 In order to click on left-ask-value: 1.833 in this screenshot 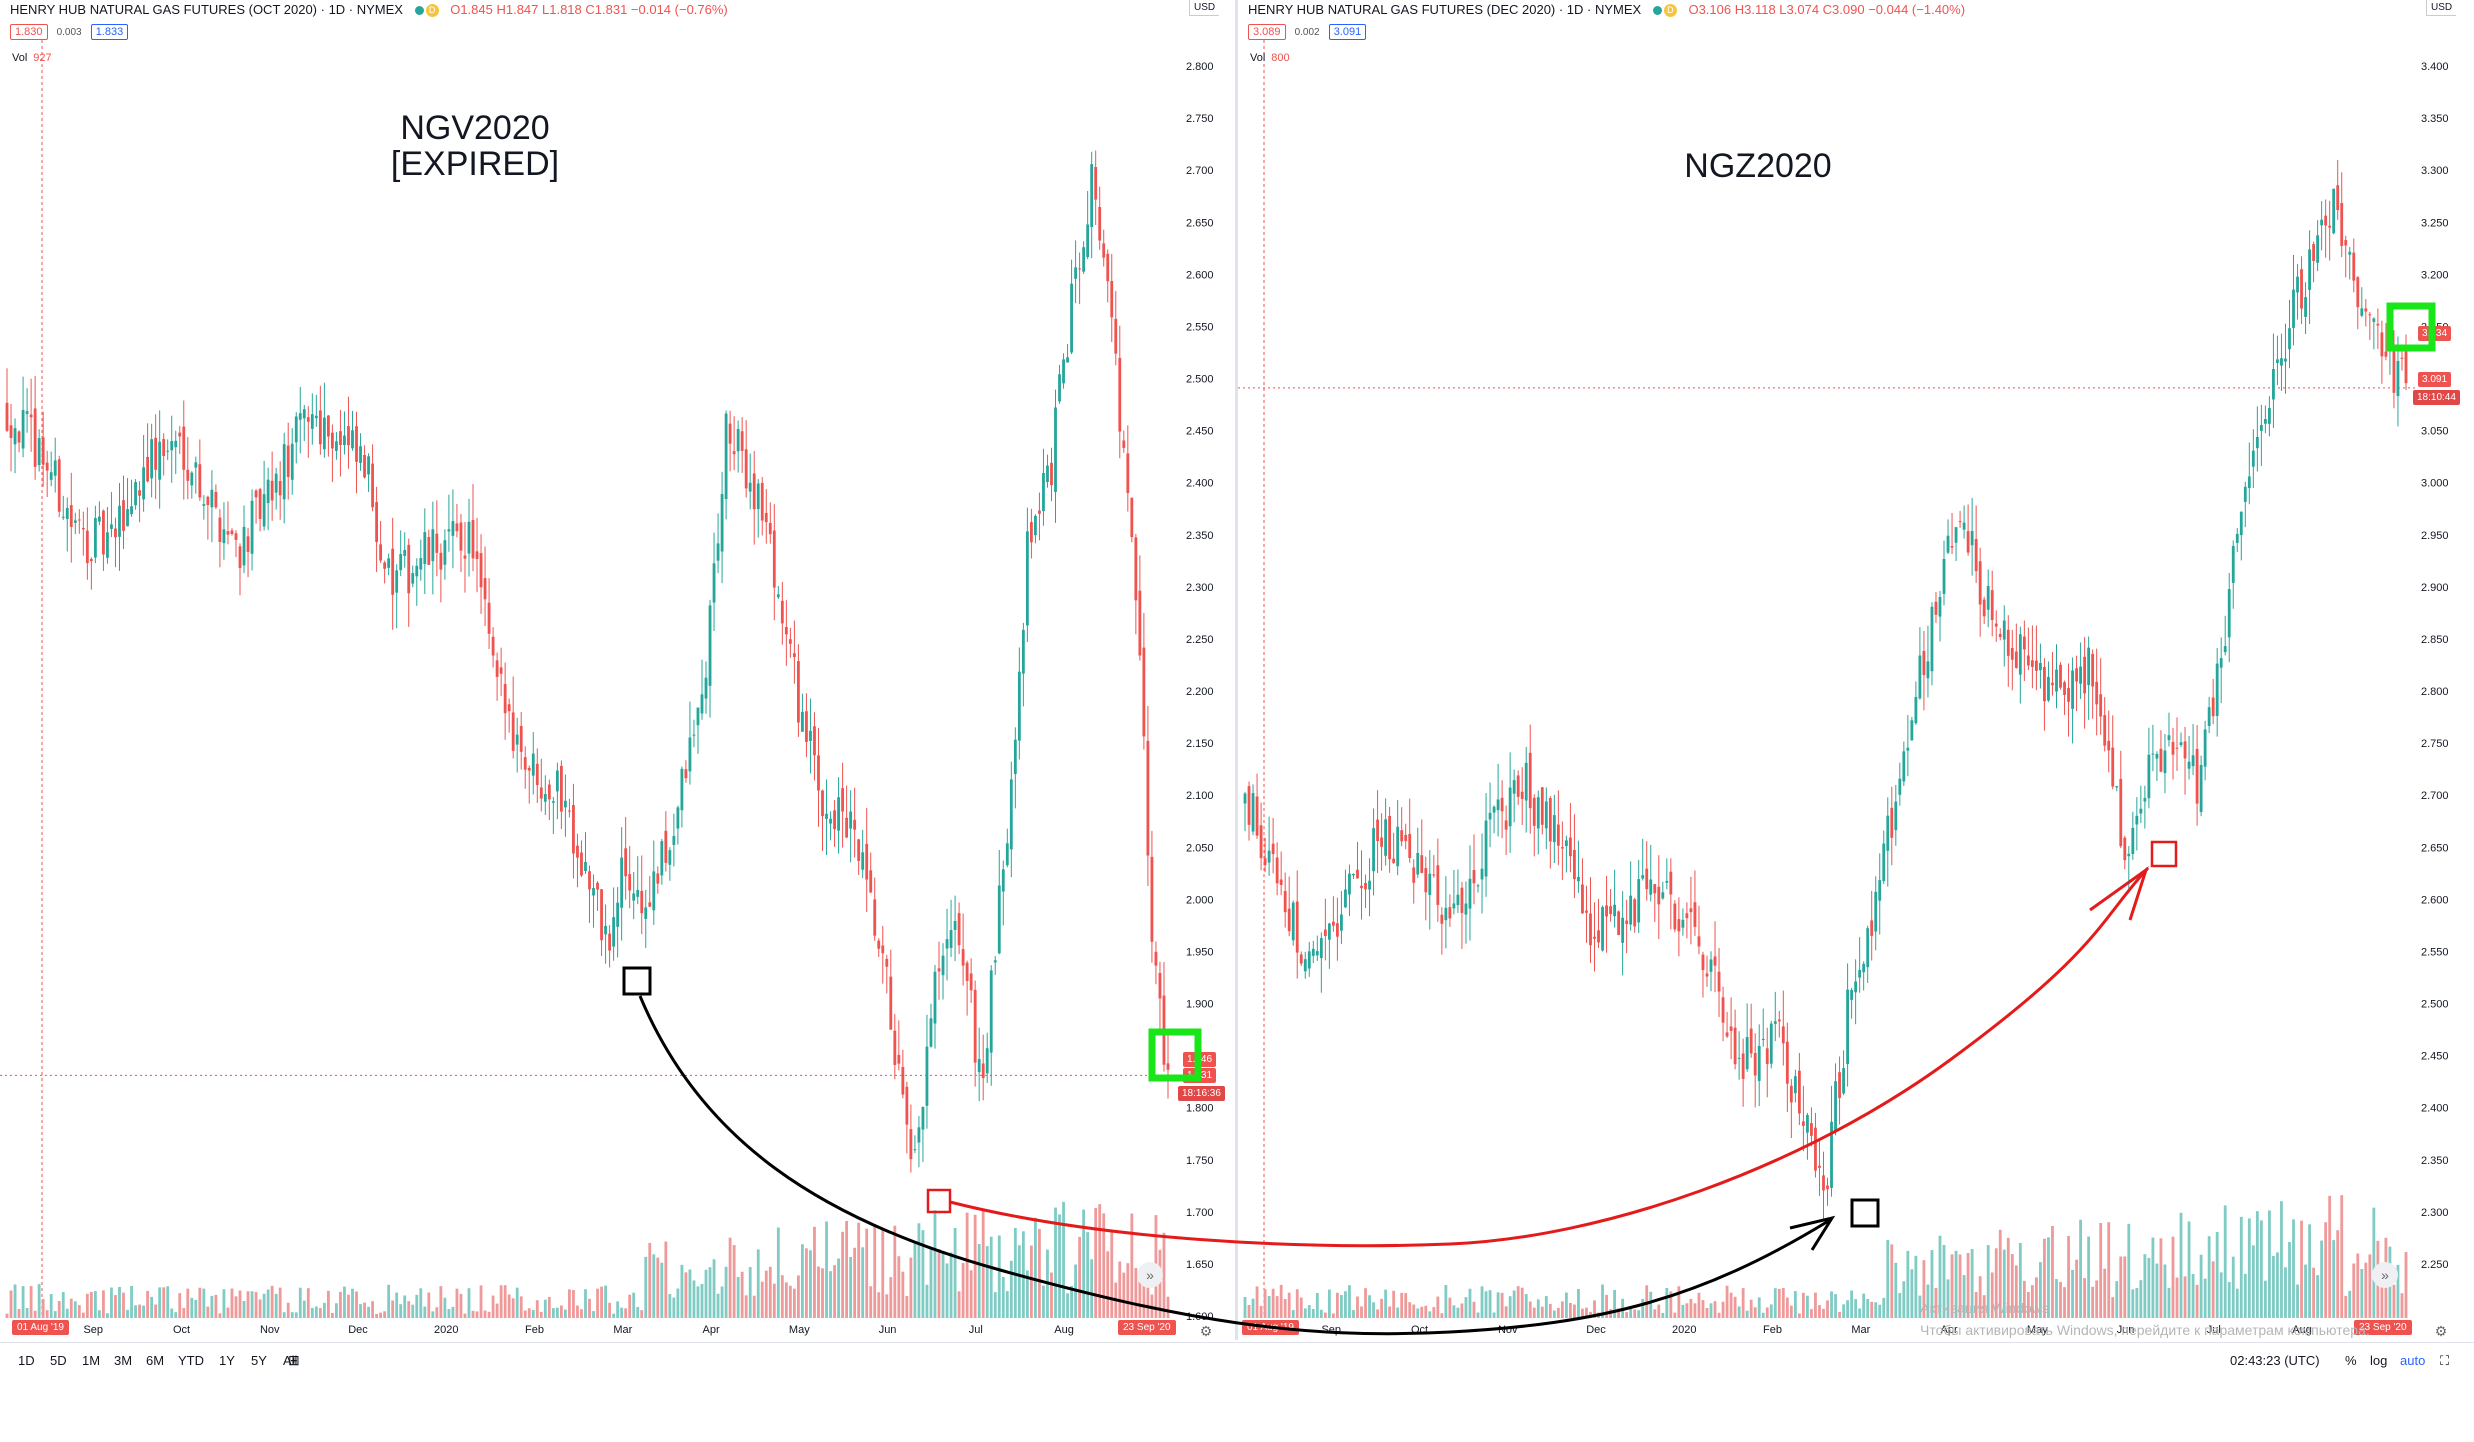, I will do `click(109, 32)`.